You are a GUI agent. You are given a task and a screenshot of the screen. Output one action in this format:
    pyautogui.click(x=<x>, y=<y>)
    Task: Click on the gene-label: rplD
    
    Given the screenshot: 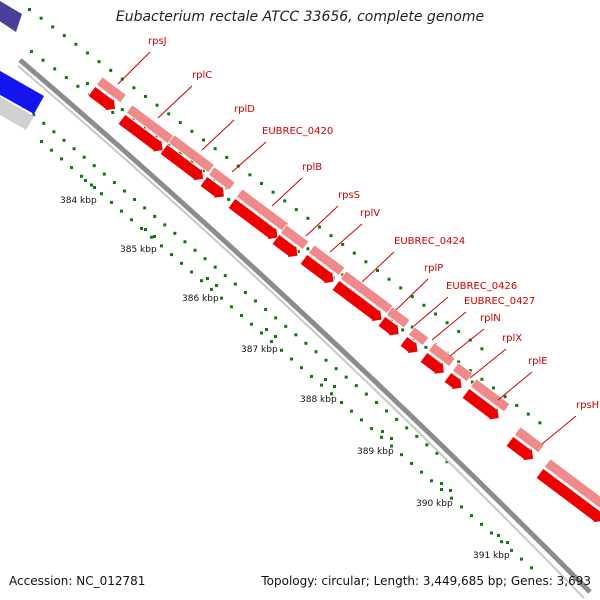 What is the action you would take?
    pyautogui.click(x=244, y=109)
    